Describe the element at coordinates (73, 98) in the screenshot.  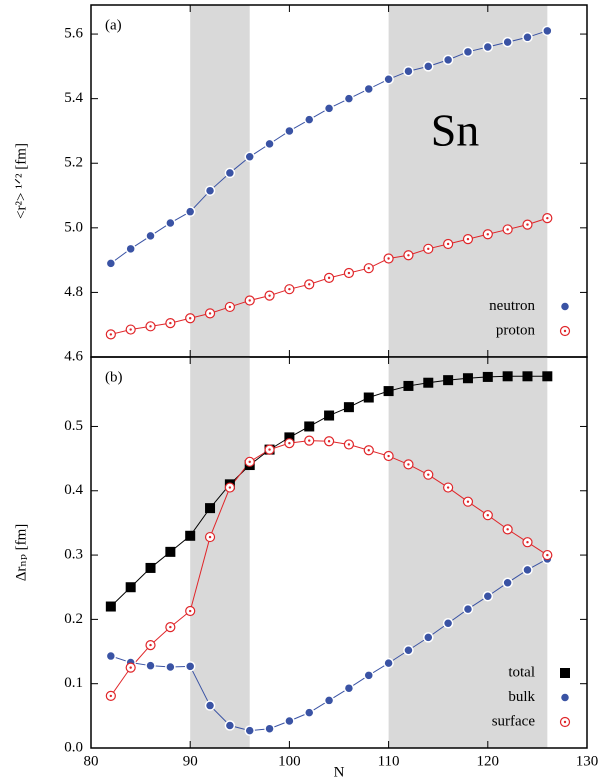
I see `y-tick-label: 5.4` at that location.